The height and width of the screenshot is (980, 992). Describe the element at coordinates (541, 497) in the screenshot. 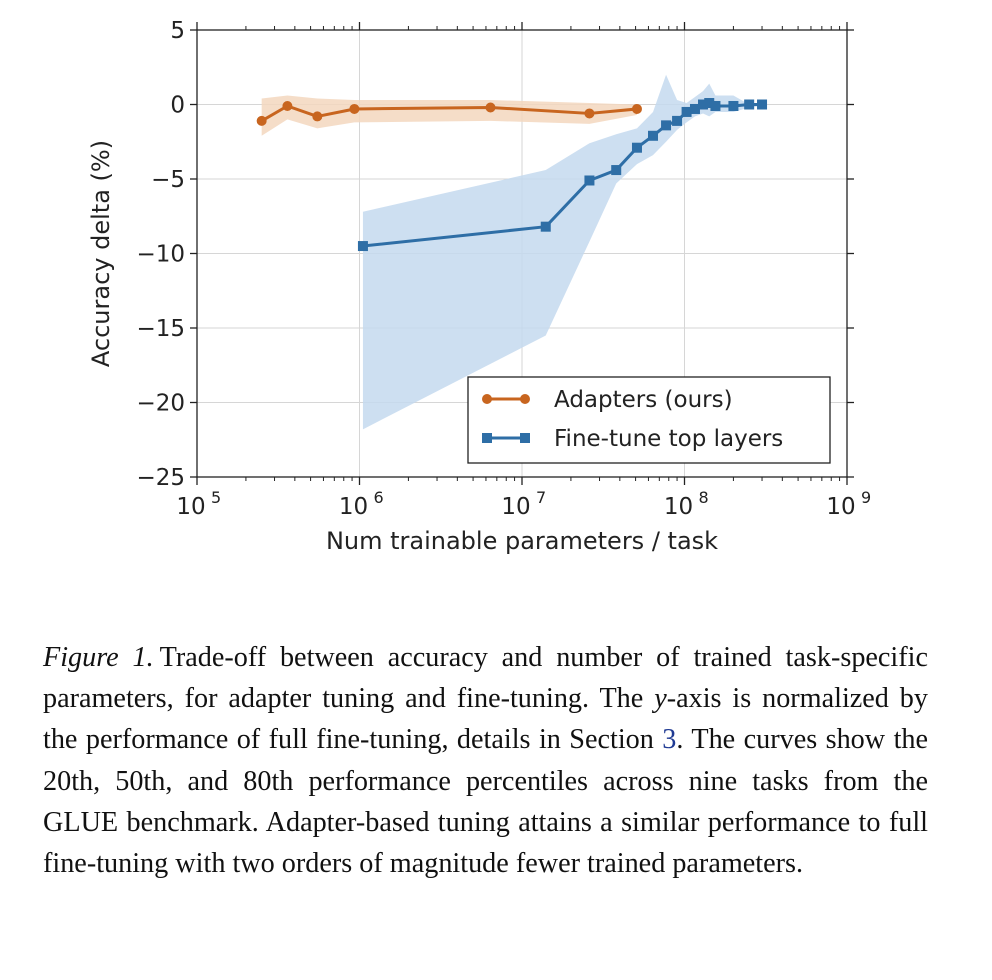

I see `x-tick-exponent: 7` at that location.